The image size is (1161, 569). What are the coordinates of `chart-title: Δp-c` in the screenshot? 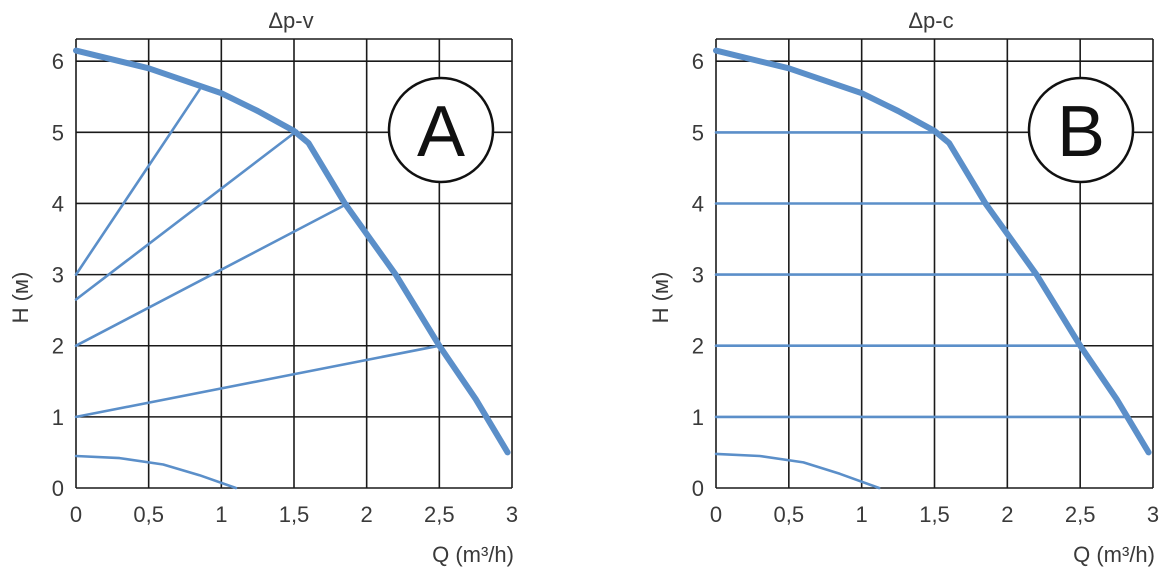 It's located at (930, 20).